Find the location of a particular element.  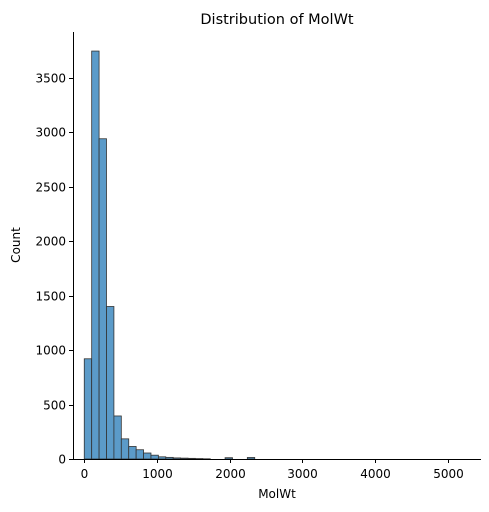

x-tick-label: 1000 is located at coordinates (157, 474).